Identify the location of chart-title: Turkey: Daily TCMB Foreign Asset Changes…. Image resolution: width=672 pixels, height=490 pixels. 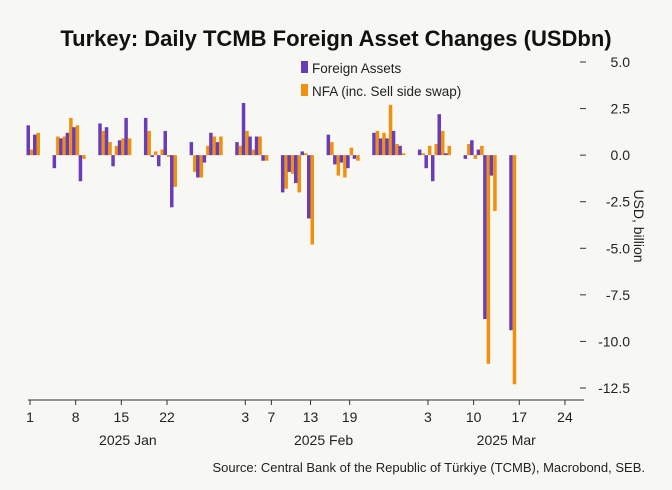
(335, 38).